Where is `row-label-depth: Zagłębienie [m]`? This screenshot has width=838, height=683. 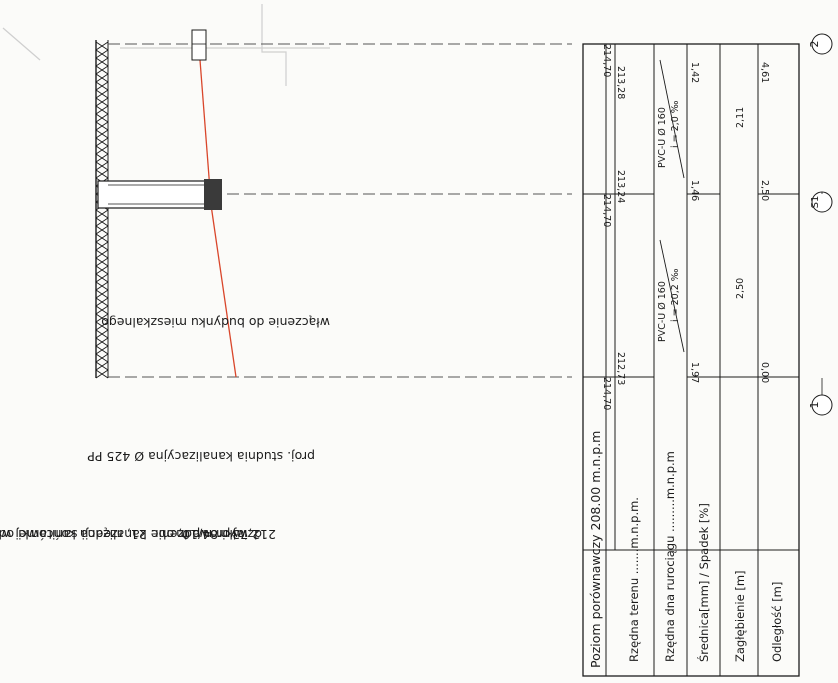 row-label-depth: Zagłębienie [m] is located at coordinates (740, 616).